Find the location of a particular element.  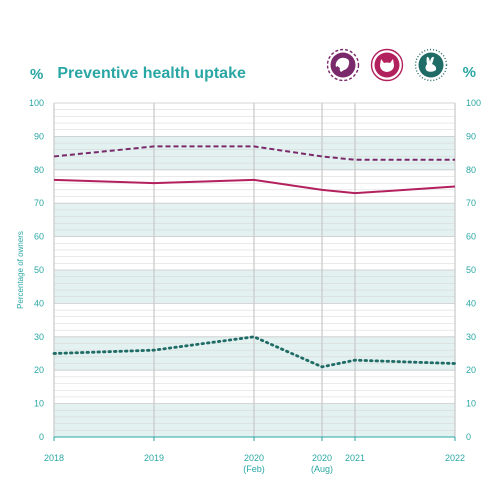

y-tick-label-right: 70 is located at coordinates (471, 203).